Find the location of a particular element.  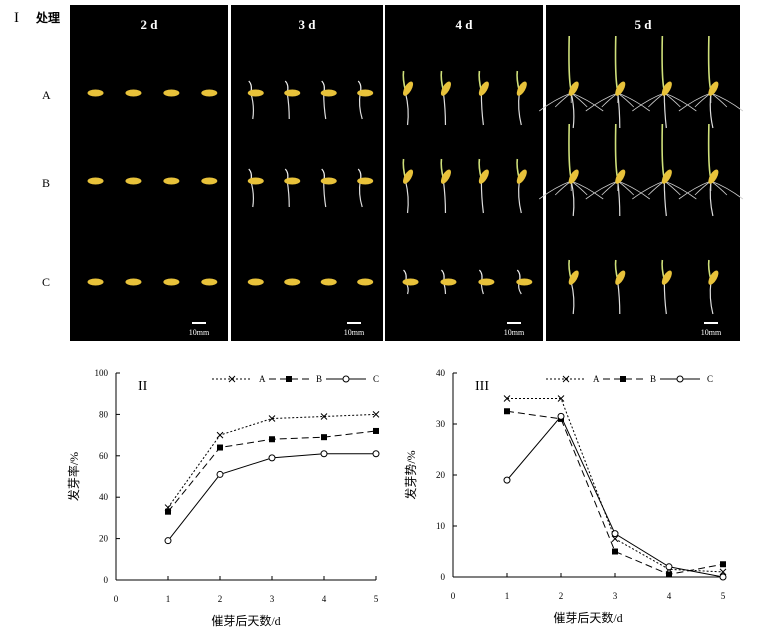

panel-label: II is located at coordinates (143, 386).